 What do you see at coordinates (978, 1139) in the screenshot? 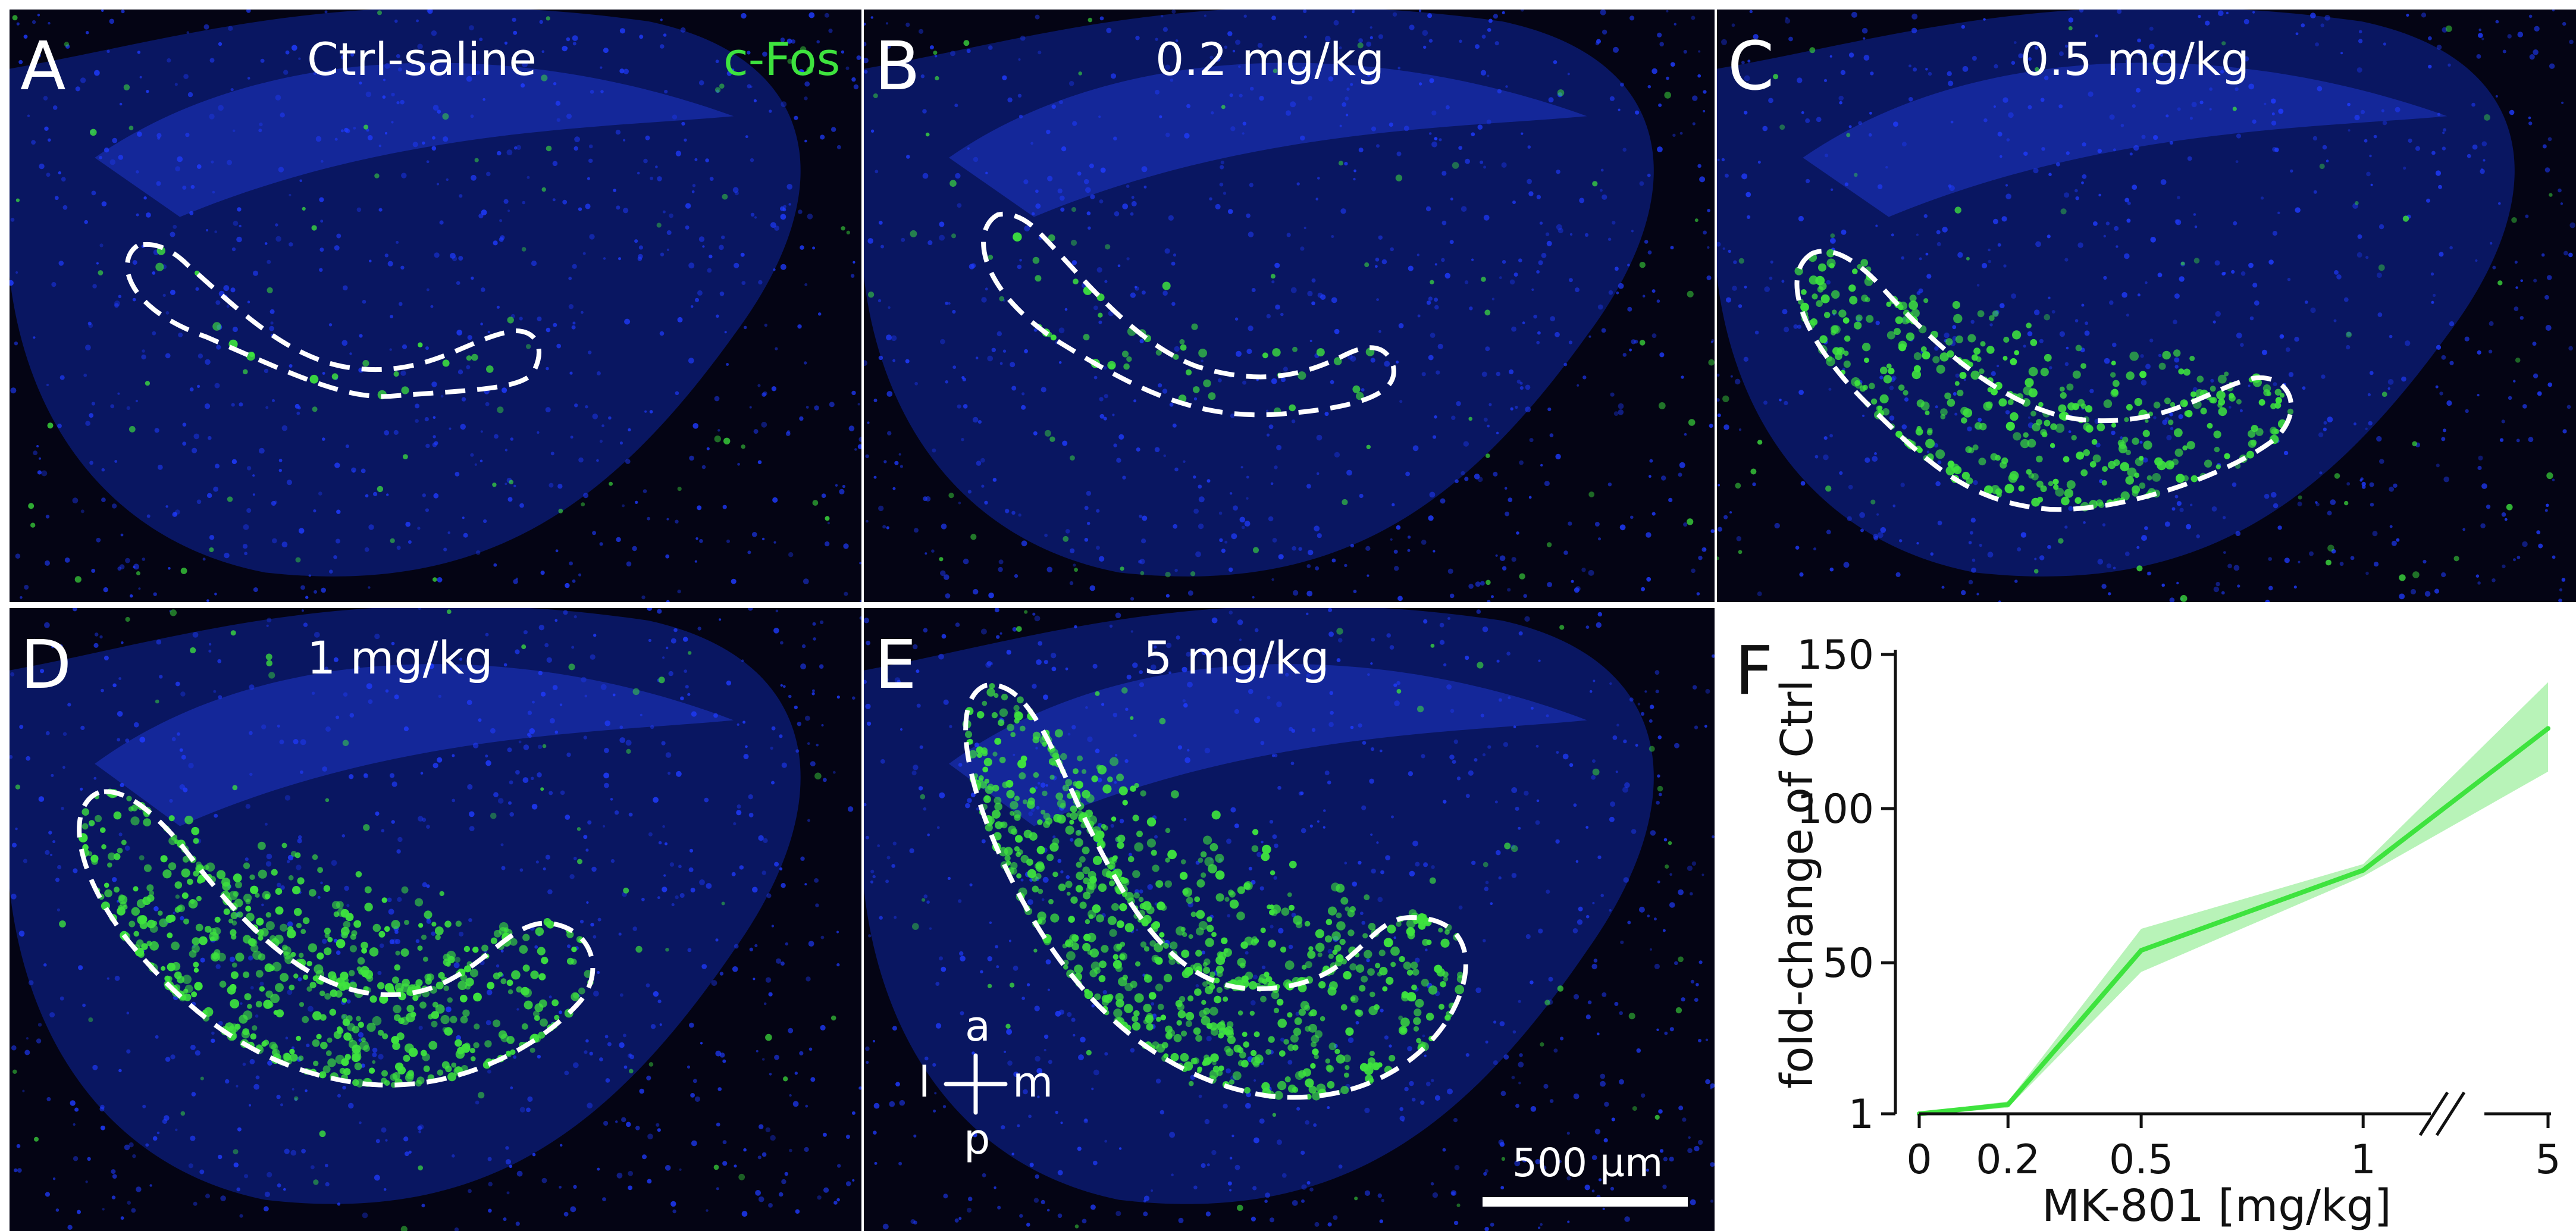
I see `orientation-label-posterior: p` at bounding box center [978, 1139].